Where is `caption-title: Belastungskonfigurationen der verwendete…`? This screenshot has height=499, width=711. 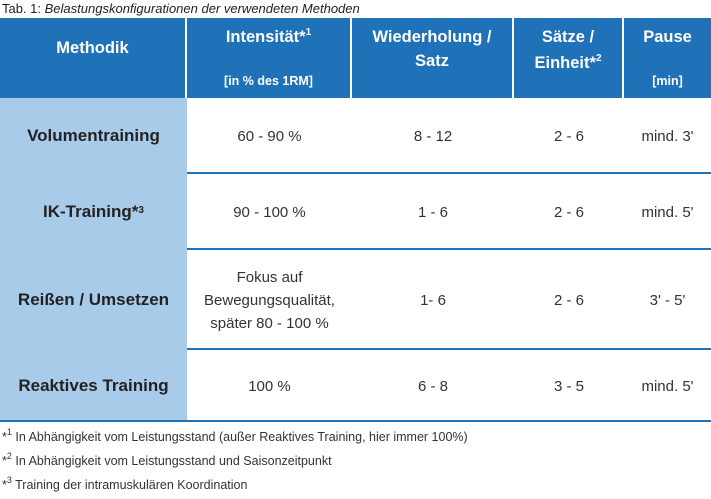
caption-title: Belastungskonfigurationen der verwendete… is located at coordinates (202, 8).